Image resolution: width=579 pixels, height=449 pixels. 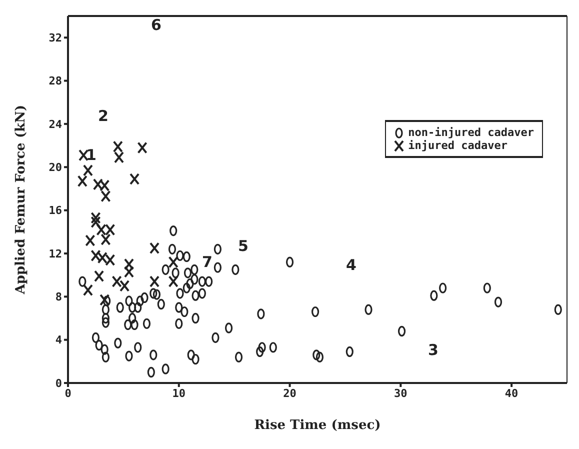 What do you see at coordinates (156, 25) in the screenshot?
I see `annotation: 6` at bounding box center [156, 25].